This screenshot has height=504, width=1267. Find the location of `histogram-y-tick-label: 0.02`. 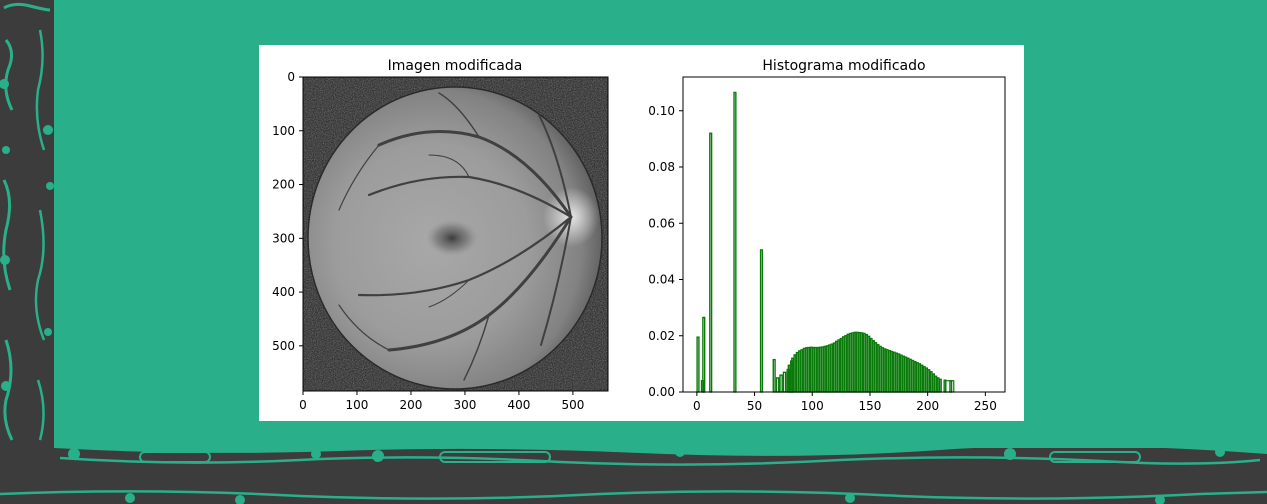

histogram-y-tick-label: 0.02 is located at coordinates (661, 336).